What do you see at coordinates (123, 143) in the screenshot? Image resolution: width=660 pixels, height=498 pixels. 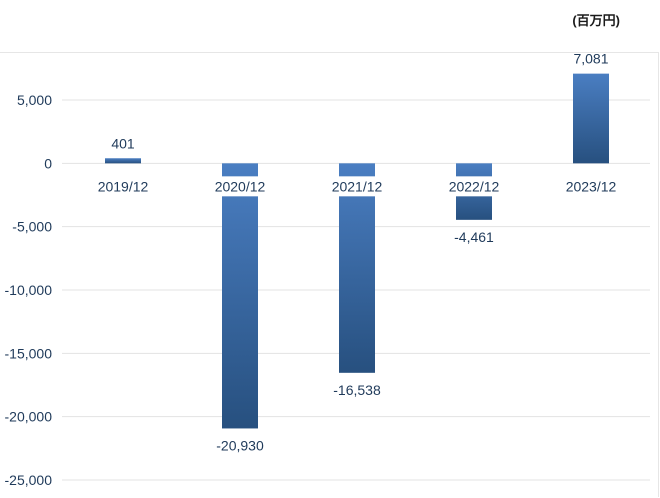 I see `data-label: 401` at bounding box center [123, 143].